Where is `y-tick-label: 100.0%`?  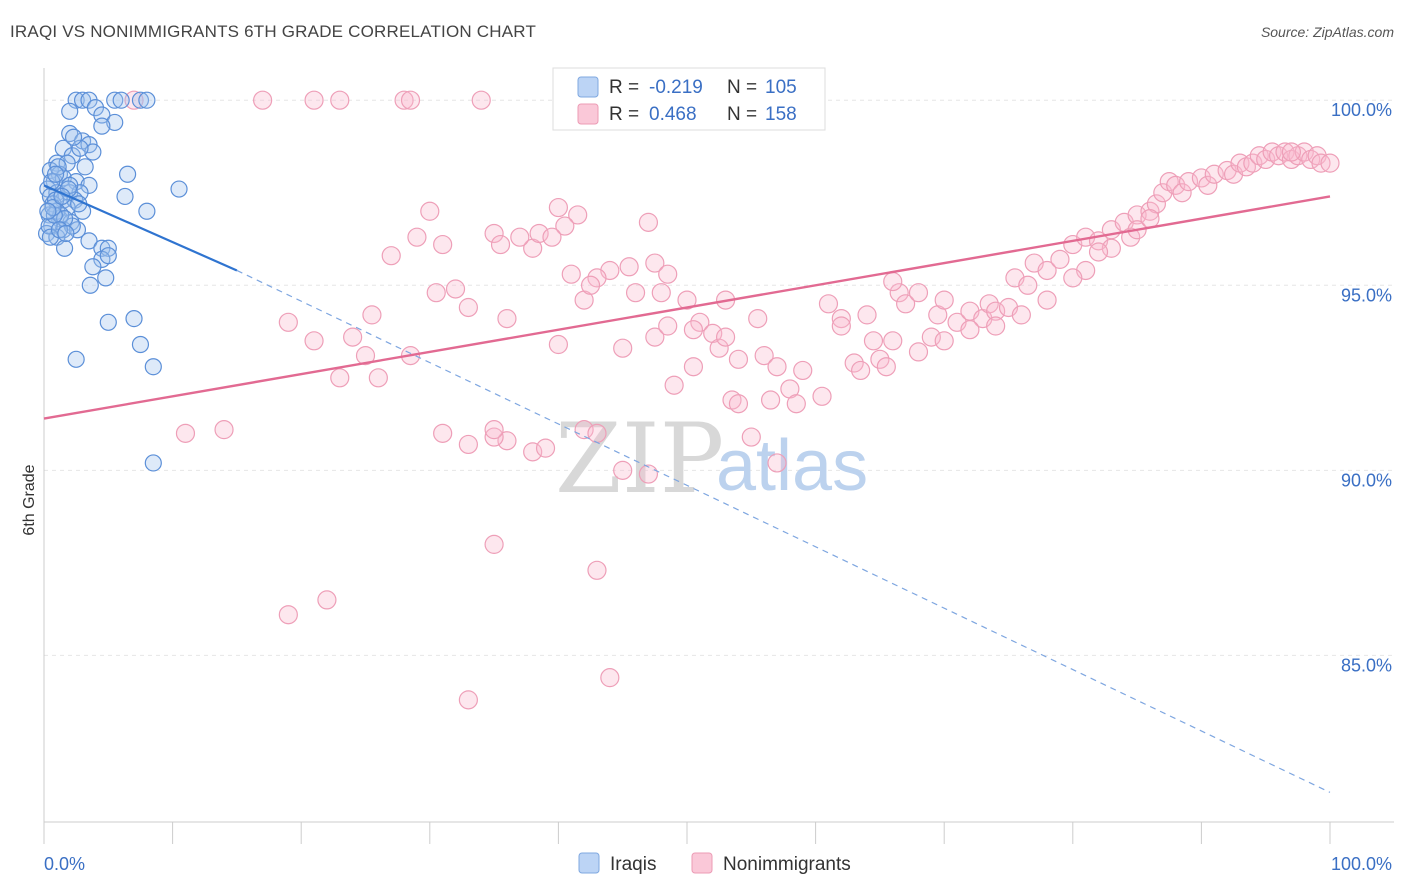
y-tick-label: 100.0% is located at coordinates (1361, 110).